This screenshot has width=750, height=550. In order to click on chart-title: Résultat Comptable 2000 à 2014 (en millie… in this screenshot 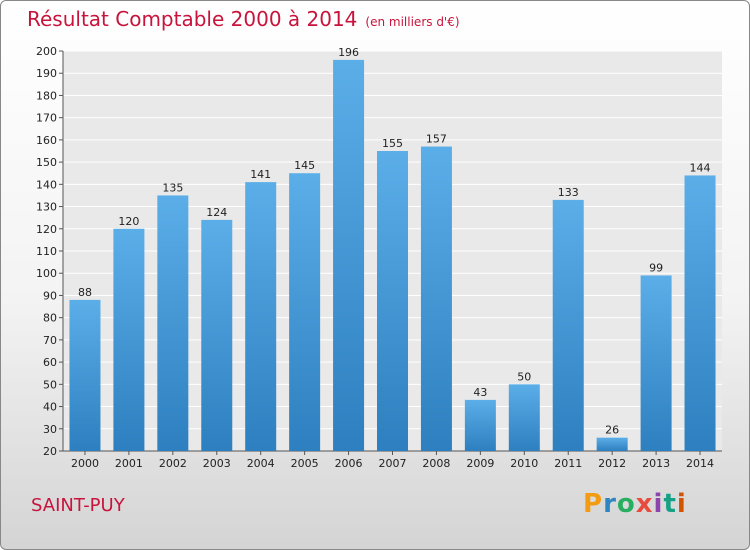, I will do `click(243, 19)`.